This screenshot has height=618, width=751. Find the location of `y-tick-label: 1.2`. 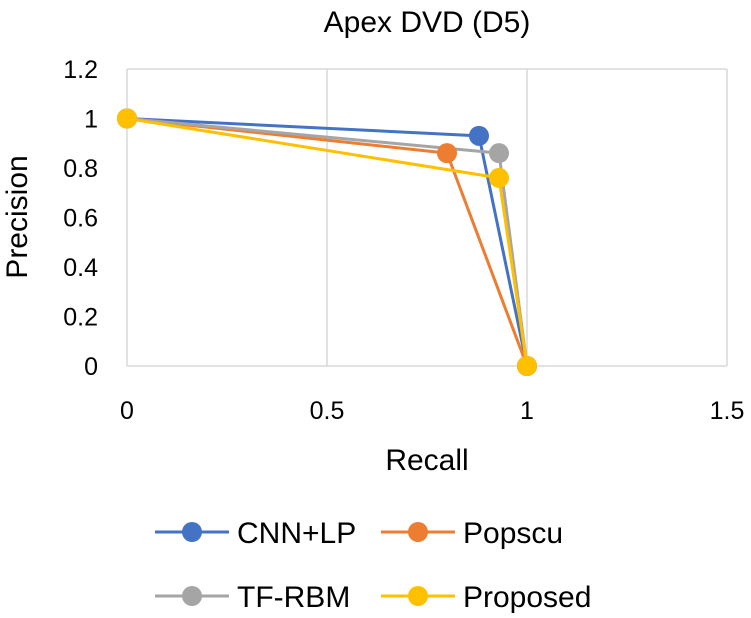

y-tick-label: 1.2 is located at coordinates (80, 70).